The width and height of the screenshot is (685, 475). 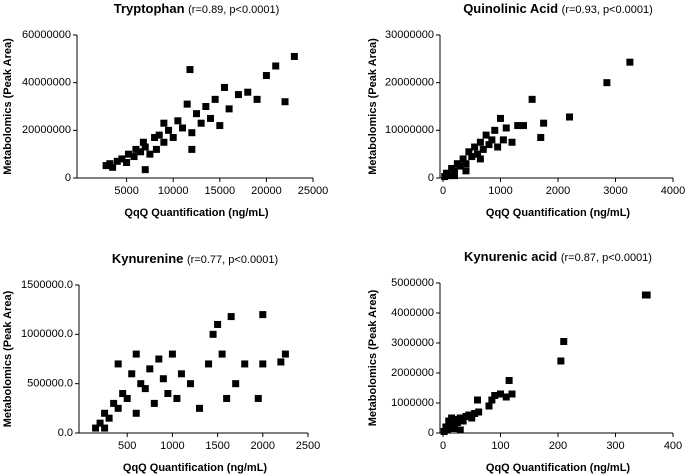 What do you see at coordinates (47, 334) in the screenshot?
I see `y-tick-label: 1000000.0` at bounding box center [47, 334].